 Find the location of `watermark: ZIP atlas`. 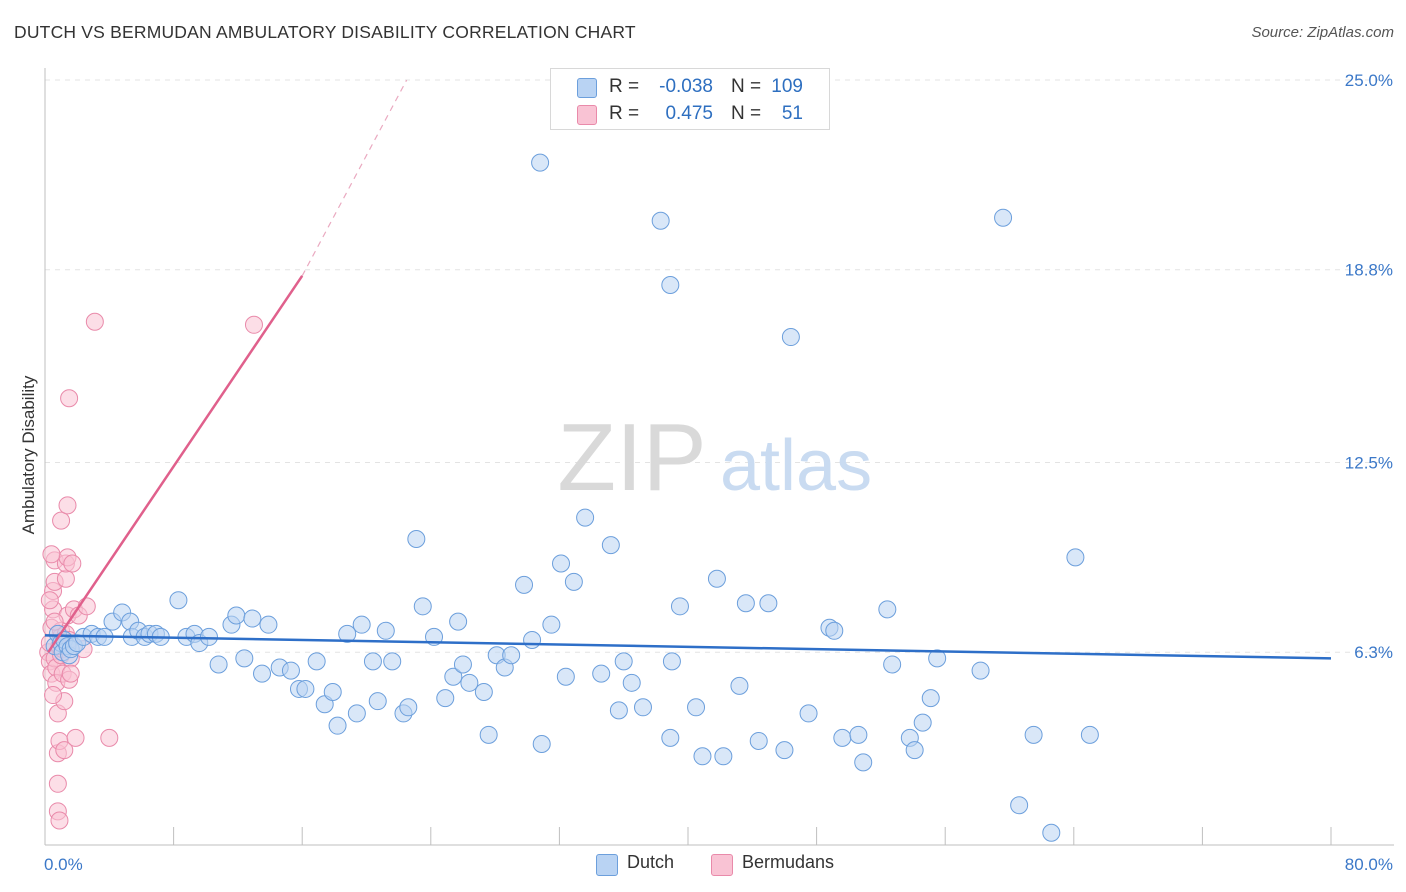

watermark: ZIP atlas is located at coordinates (714, 457).